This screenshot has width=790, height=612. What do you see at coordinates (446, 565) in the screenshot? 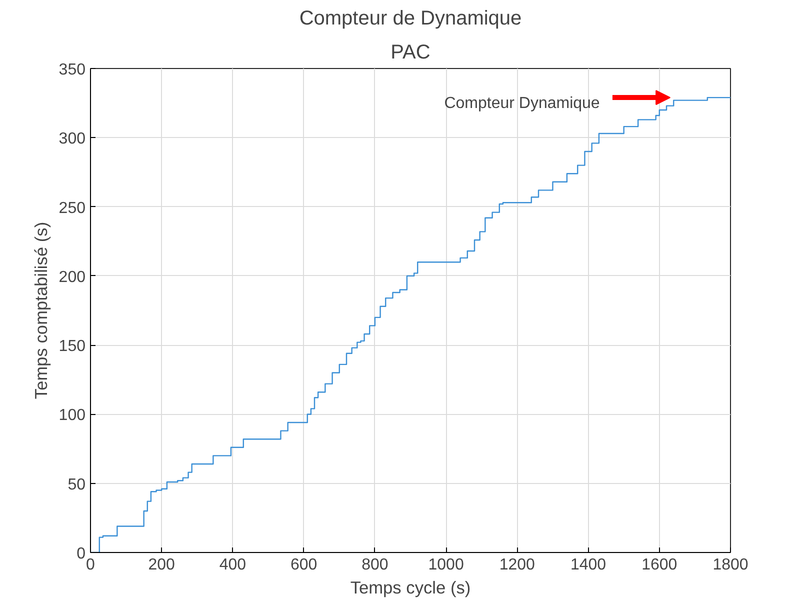
I see `x-tick-label: 1000` at bounding box center [446, 565].